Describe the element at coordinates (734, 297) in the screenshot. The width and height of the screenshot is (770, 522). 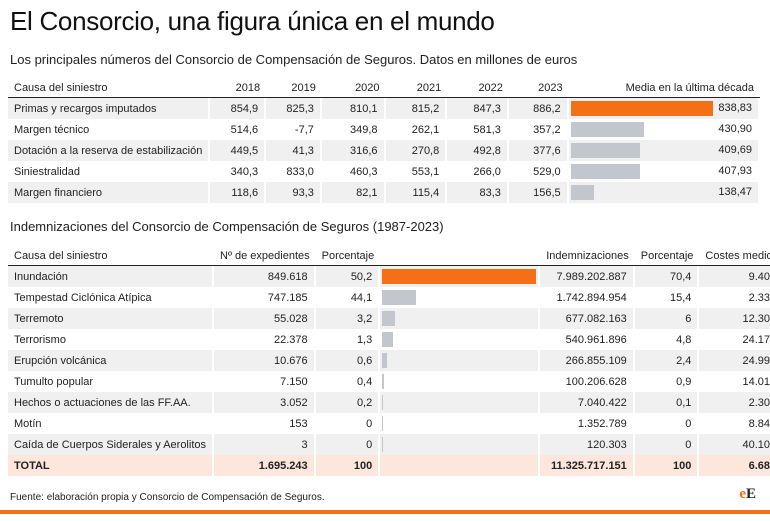
I see `cell-cost: 2.333` at that location.